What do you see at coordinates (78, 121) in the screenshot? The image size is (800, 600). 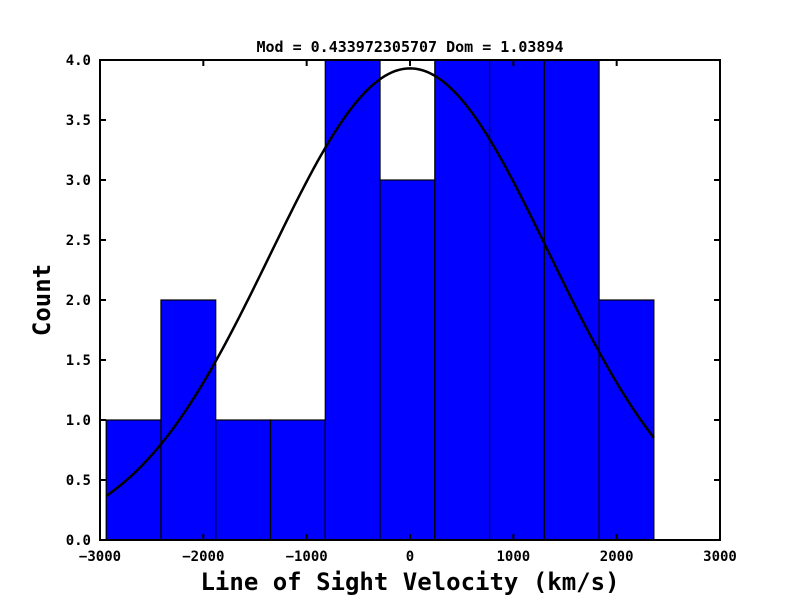 I see `y-tick-label: 3.5` at bounding box center [78, 121].